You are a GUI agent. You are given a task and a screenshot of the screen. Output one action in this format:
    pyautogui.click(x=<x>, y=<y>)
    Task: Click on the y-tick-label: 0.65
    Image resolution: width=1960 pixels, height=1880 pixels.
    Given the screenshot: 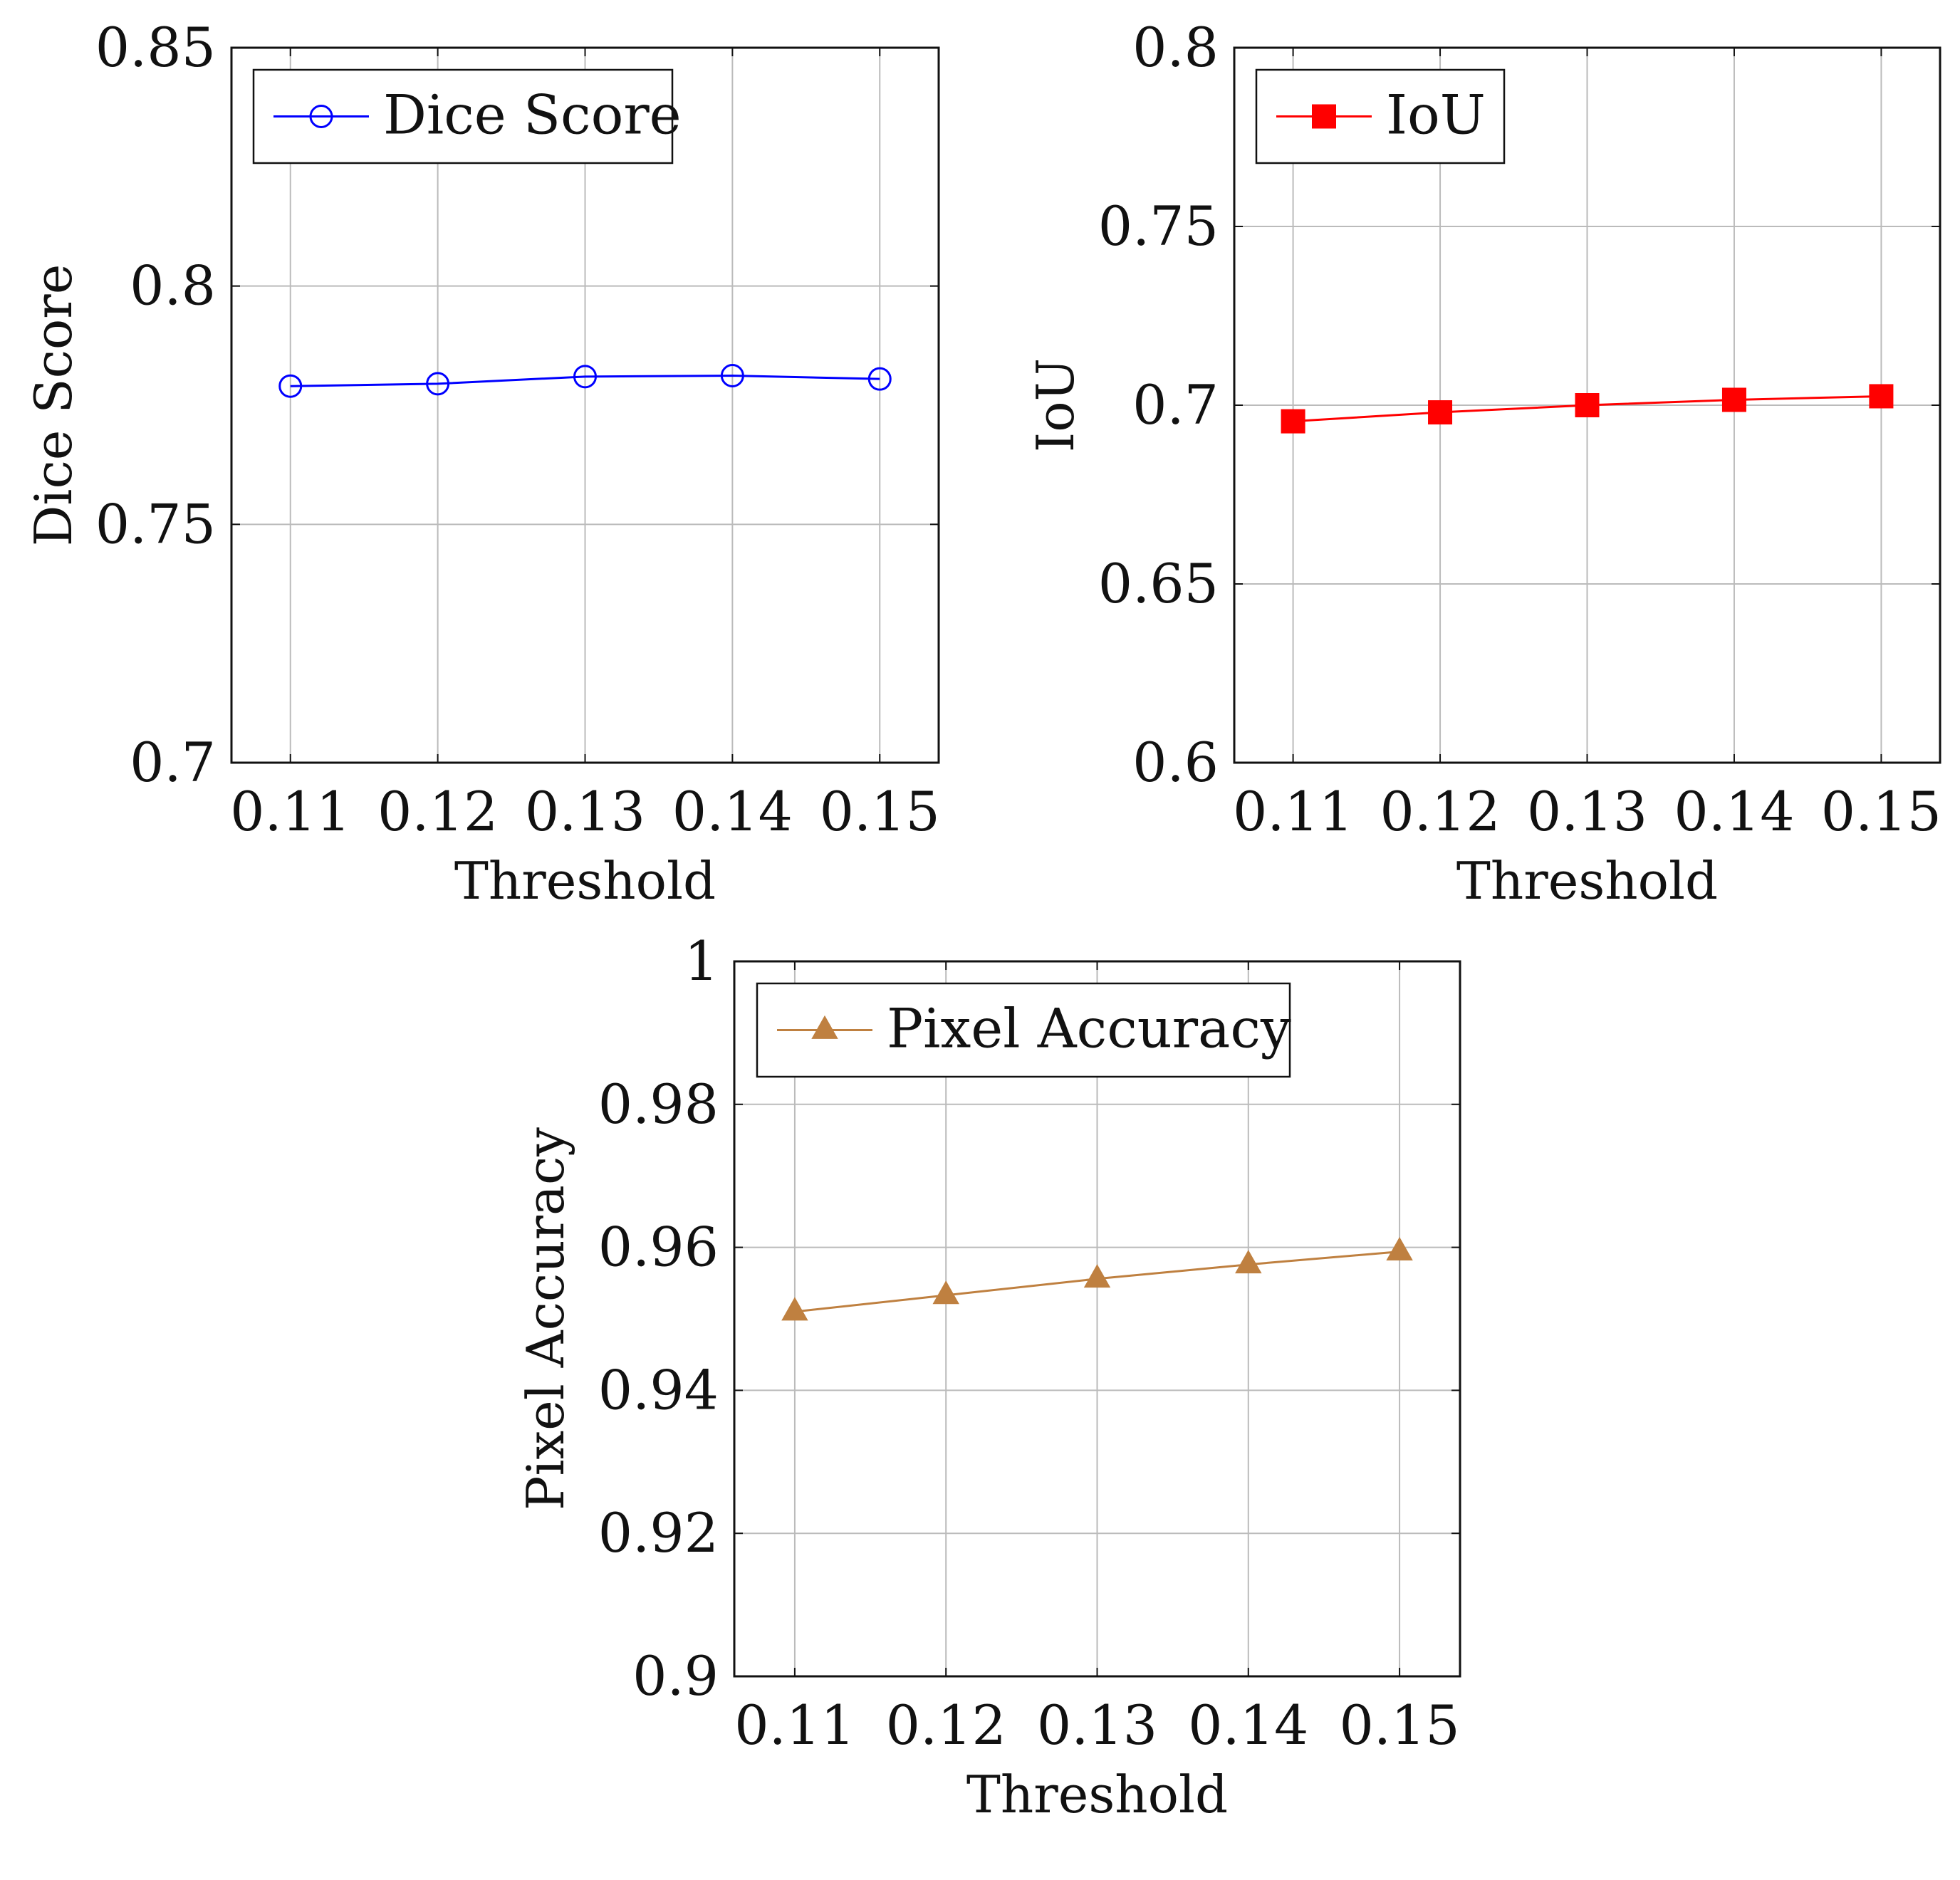 What is the action you would take?
    pyautogui.click(x=1158, y=583)
    